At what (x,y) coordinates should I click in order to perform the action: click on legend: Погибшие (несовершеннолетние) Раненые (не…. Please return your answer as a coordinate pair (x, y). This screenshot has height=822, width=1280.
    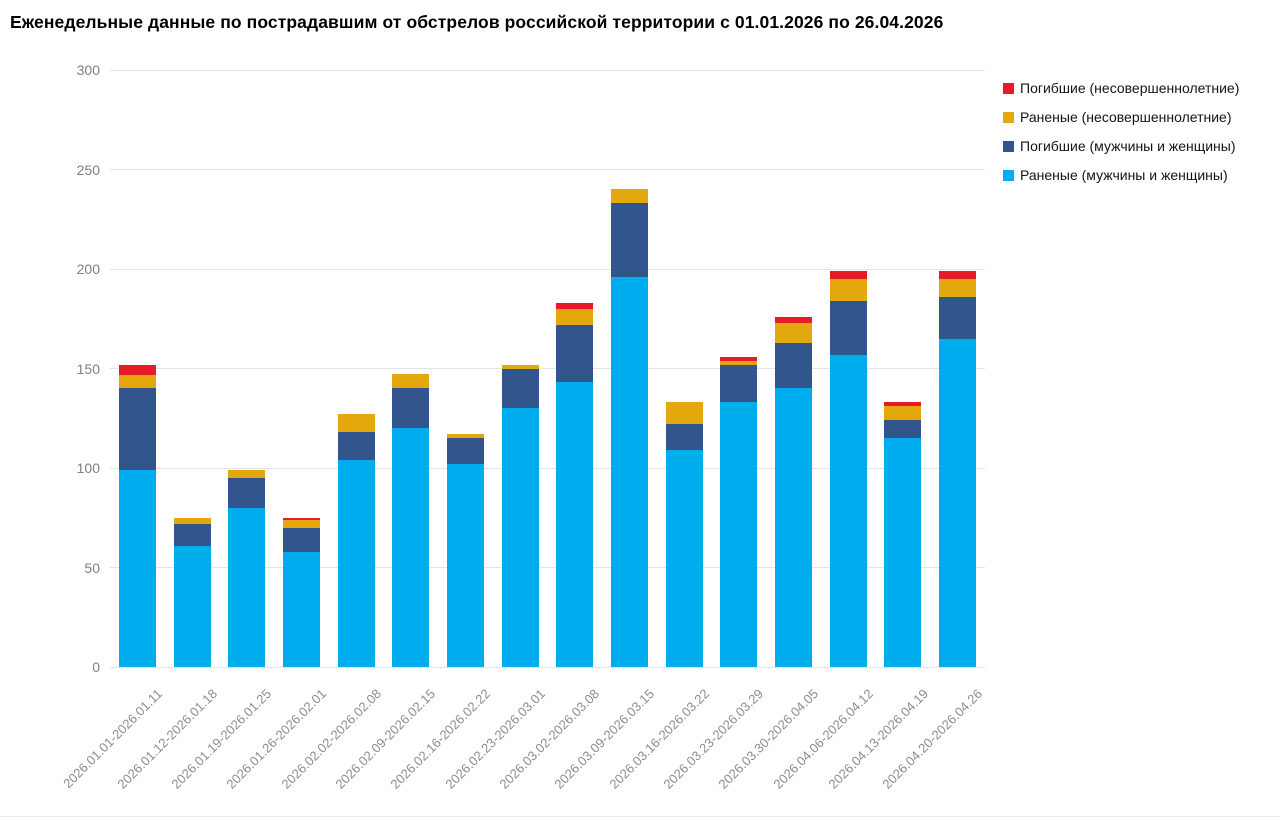
    Looking at the image, I should click on (1121, 138).